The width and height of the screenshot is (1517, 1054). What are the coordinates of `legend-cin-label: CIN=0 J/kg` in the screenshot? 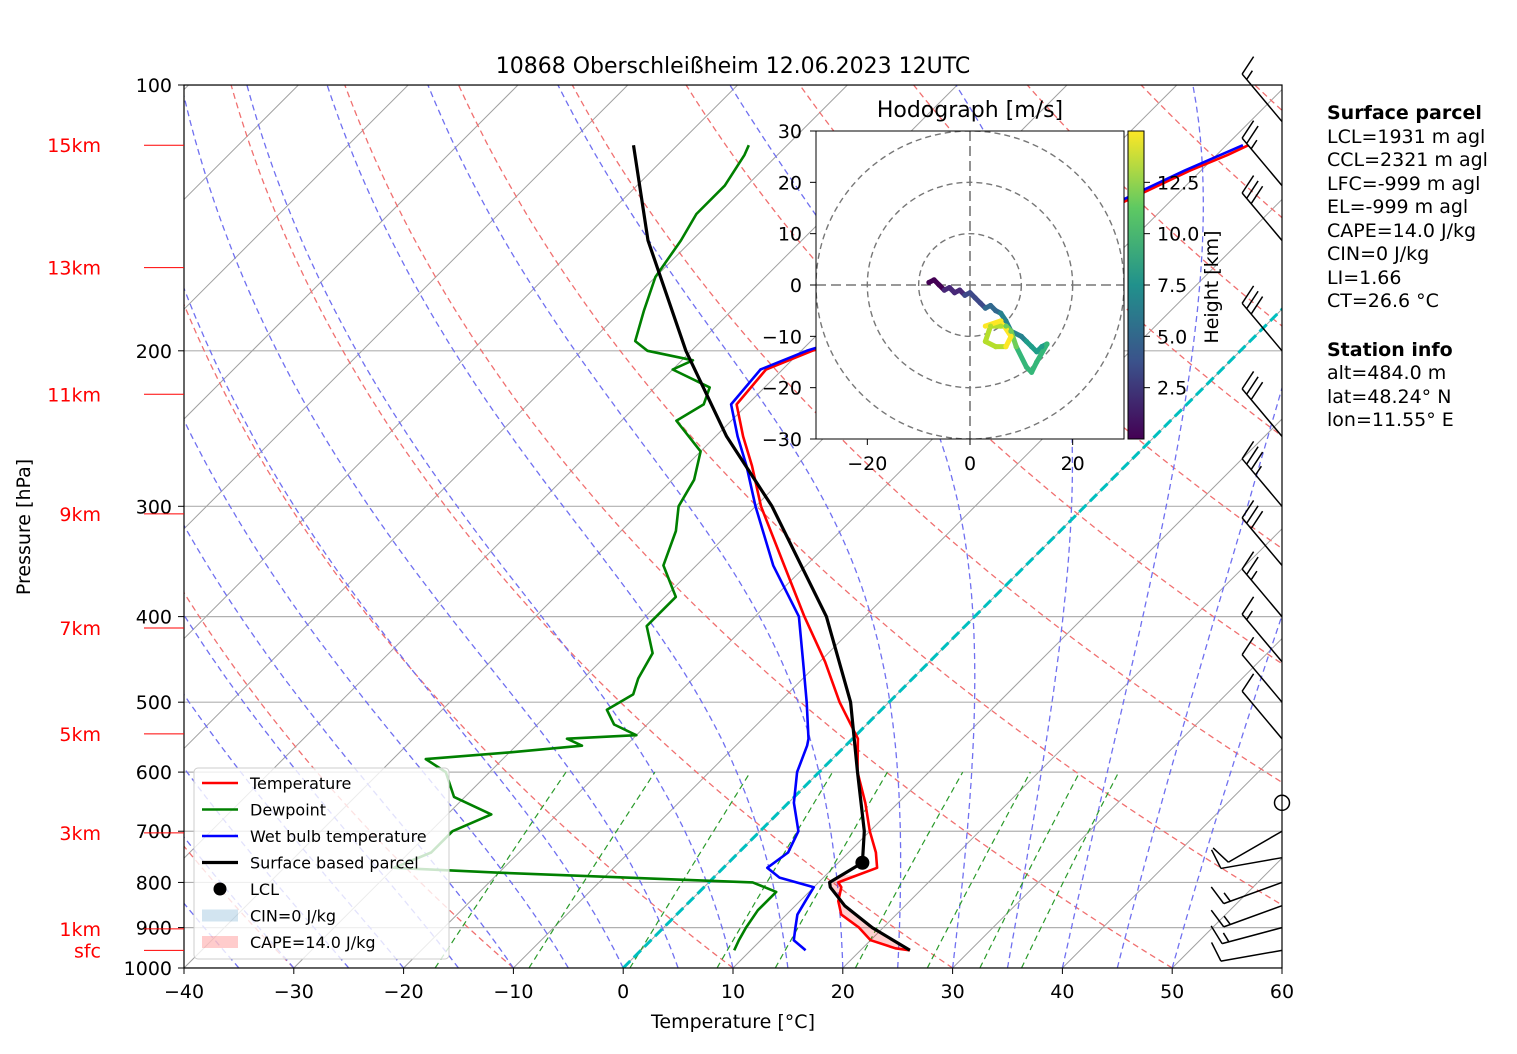 It's located at (293, 916).